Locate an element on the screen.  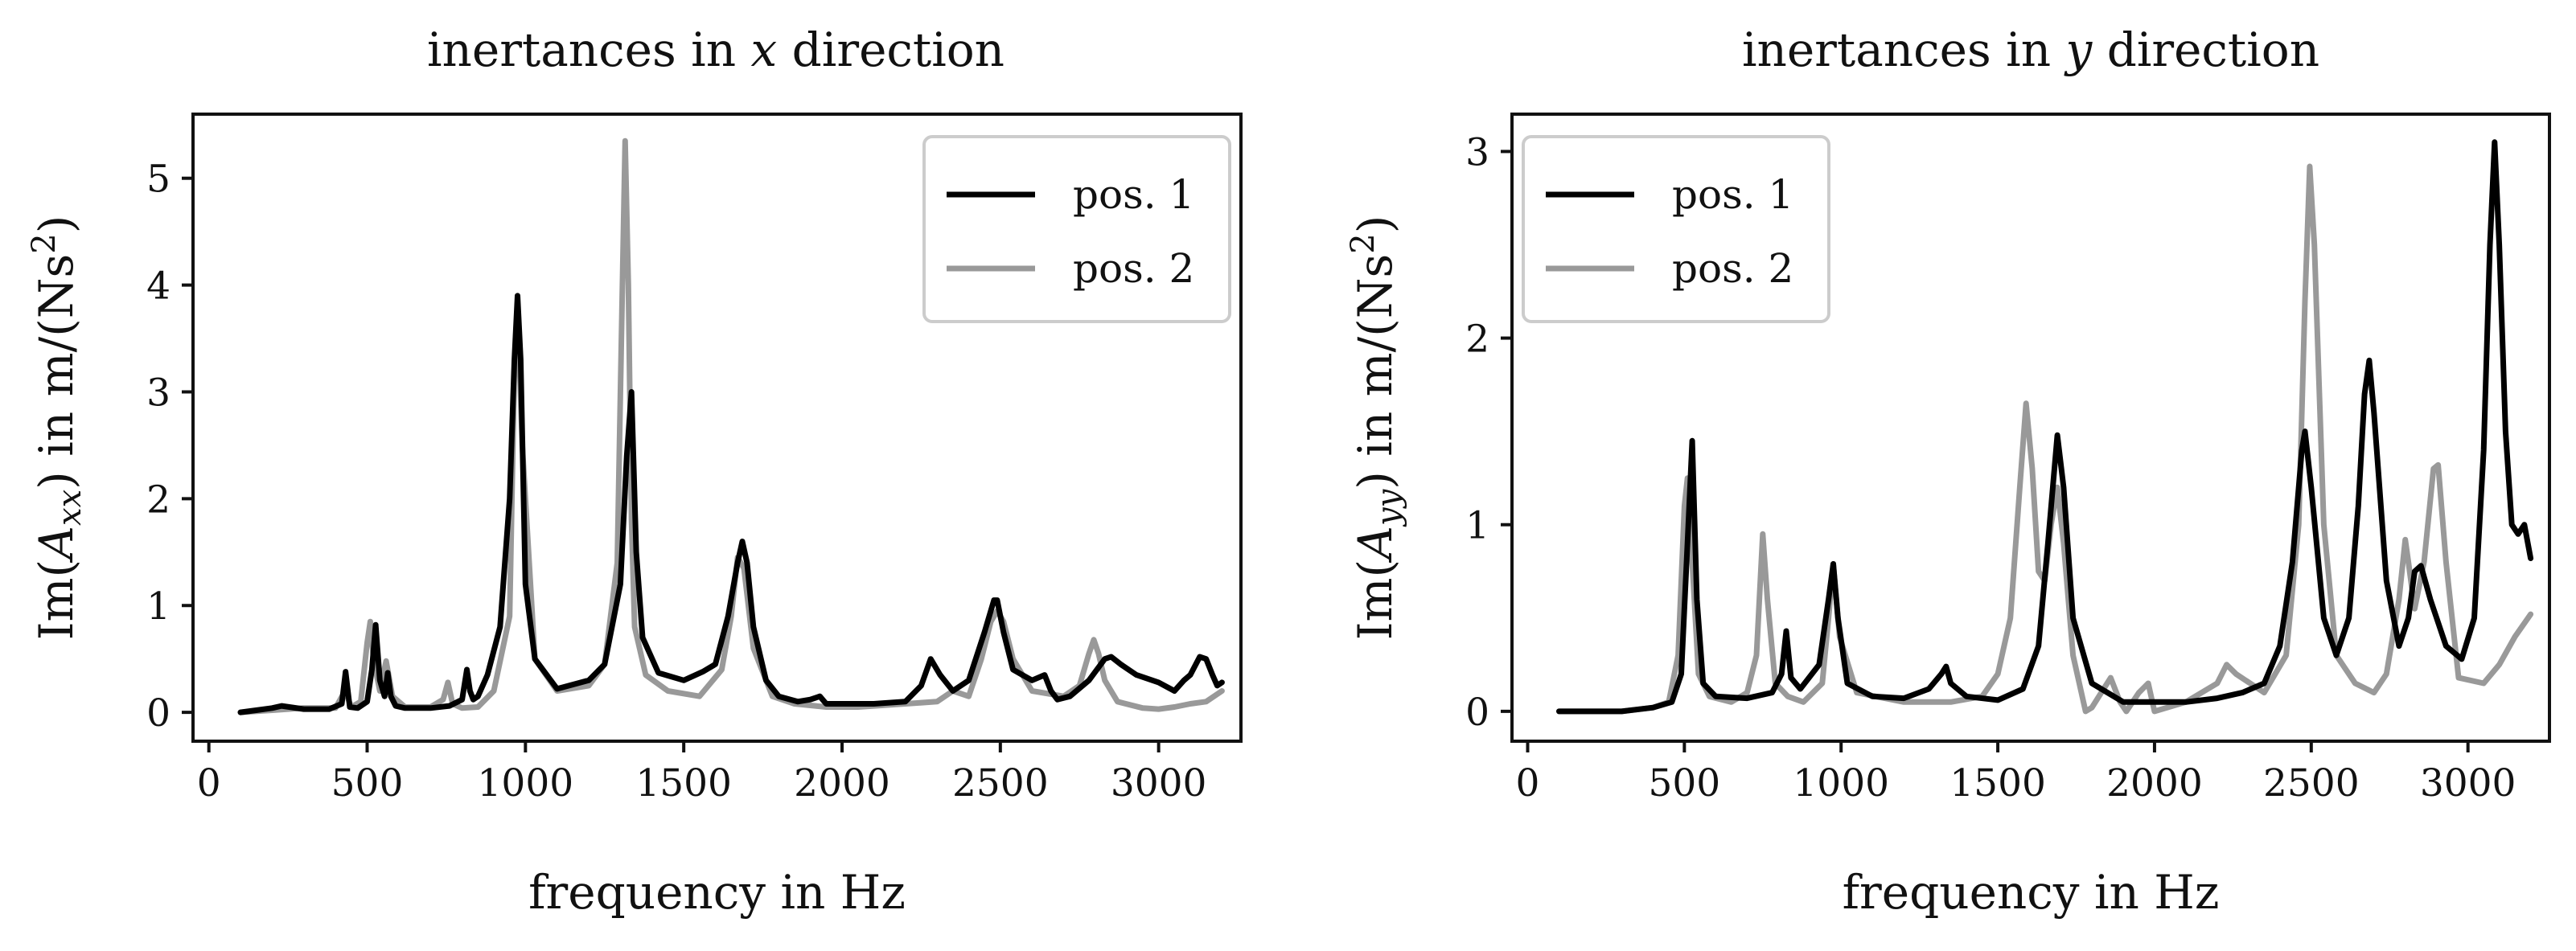
y-tick-label: 4 is located at coordinates (158, 286).